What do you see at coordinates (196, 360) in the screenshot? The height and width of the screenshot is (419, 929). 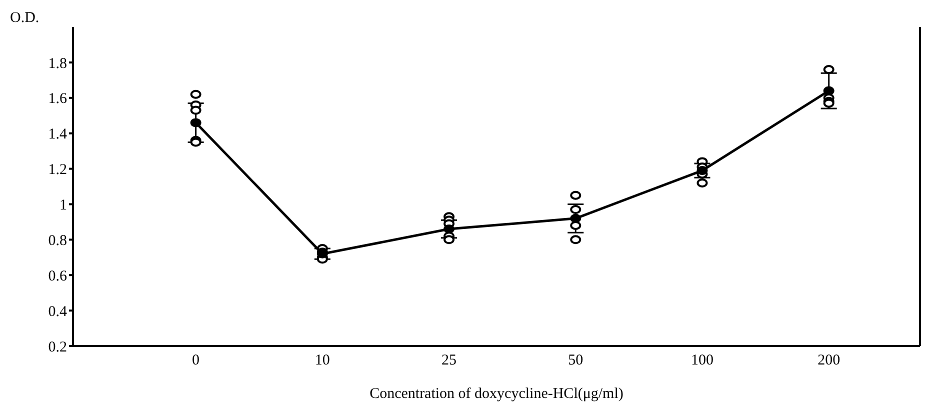 I see `x-tick-label: 0` at bounding box center [196, 360].